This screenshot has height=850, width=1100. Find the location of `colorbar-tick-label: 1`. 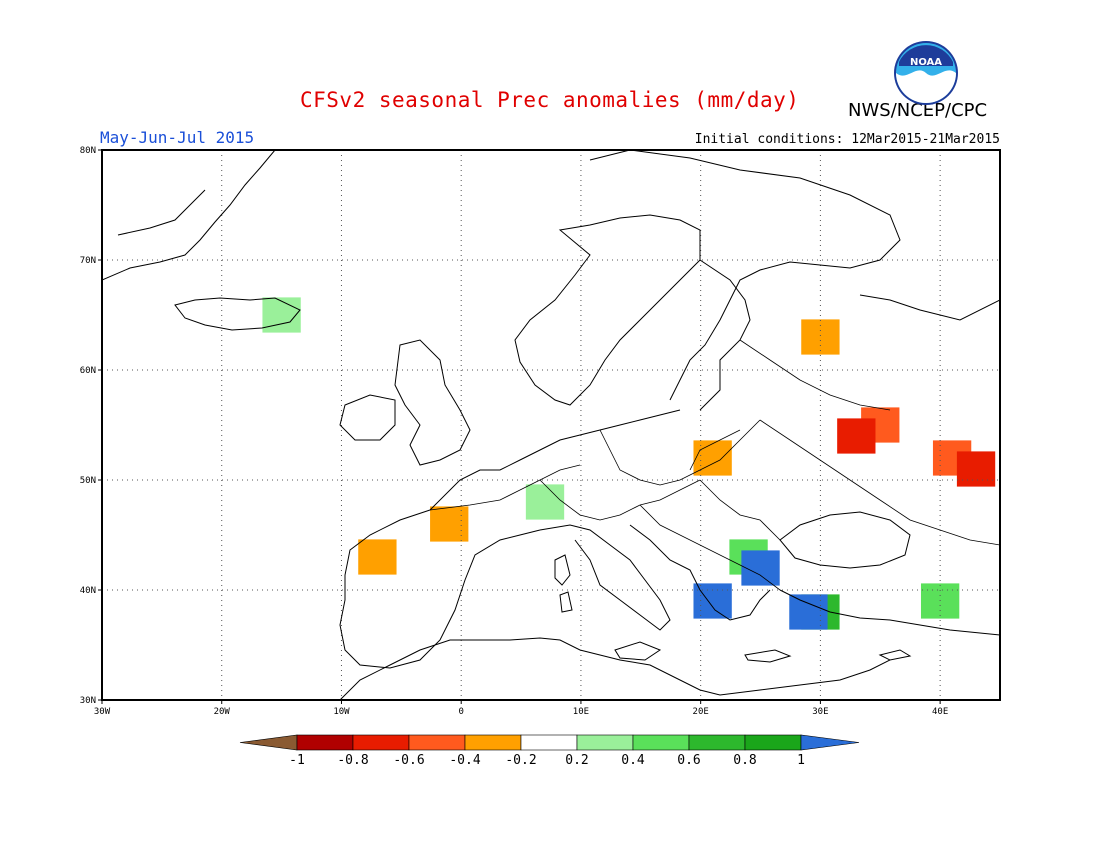

colorbar-tick-label: 1 is located at coordinates (801, 760).